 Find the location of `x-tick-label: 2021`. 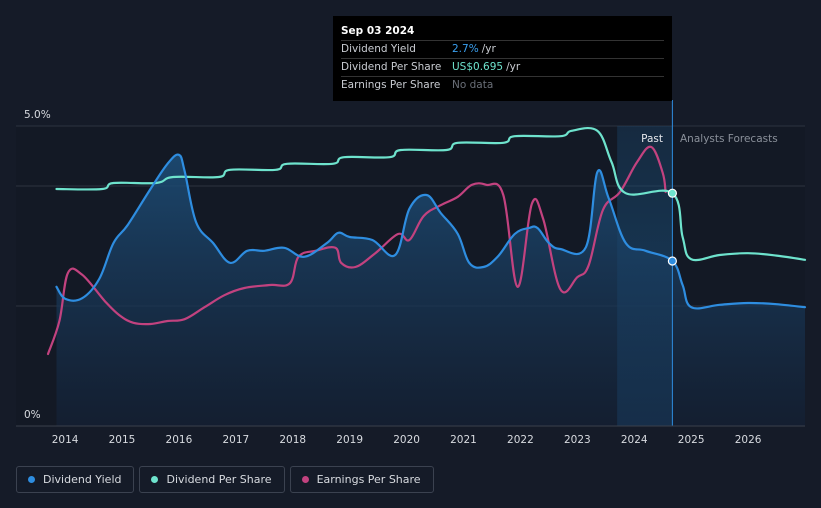

x-tick-label: 2021 is located at coordinates (463, 440).